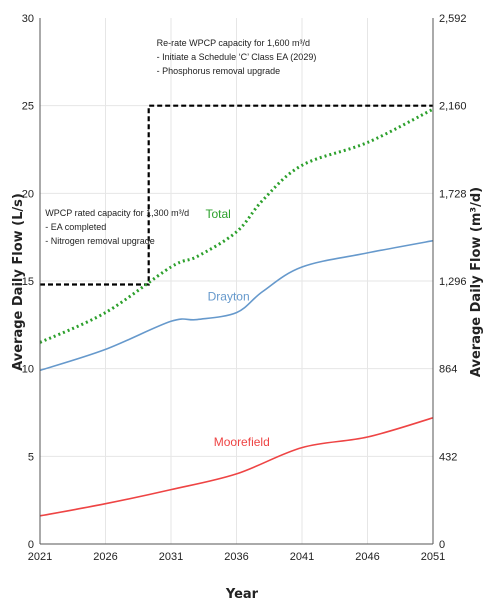 Image resolution: width=491 pixels, height=605 pixels. I want to click on y-right-tick-label: 2,160, so click(453, 107).